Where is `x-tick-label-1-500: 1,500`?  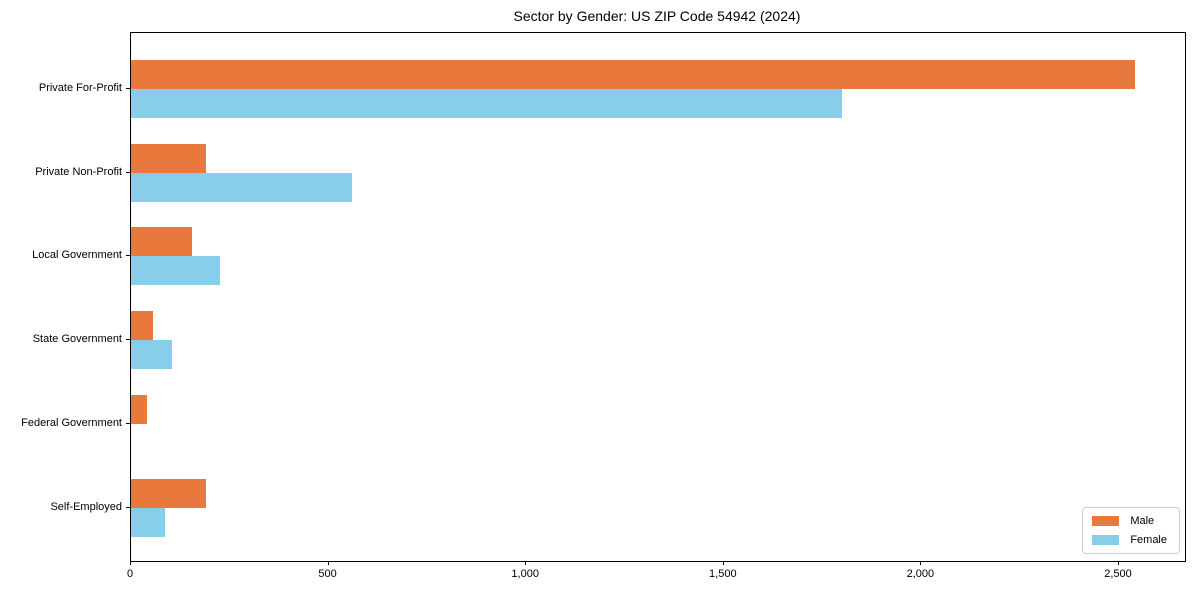 x-tick-label-1-500: 1,500 is located at coordinates (723, 574).